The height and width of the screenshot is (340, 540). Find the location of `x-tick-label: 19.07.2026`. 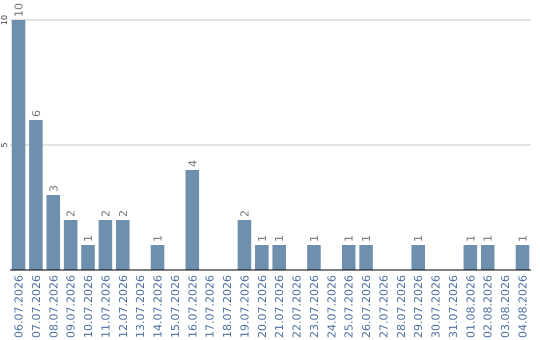

x-tick-label: 19.07.2026 is located at coordinates (245, 306).